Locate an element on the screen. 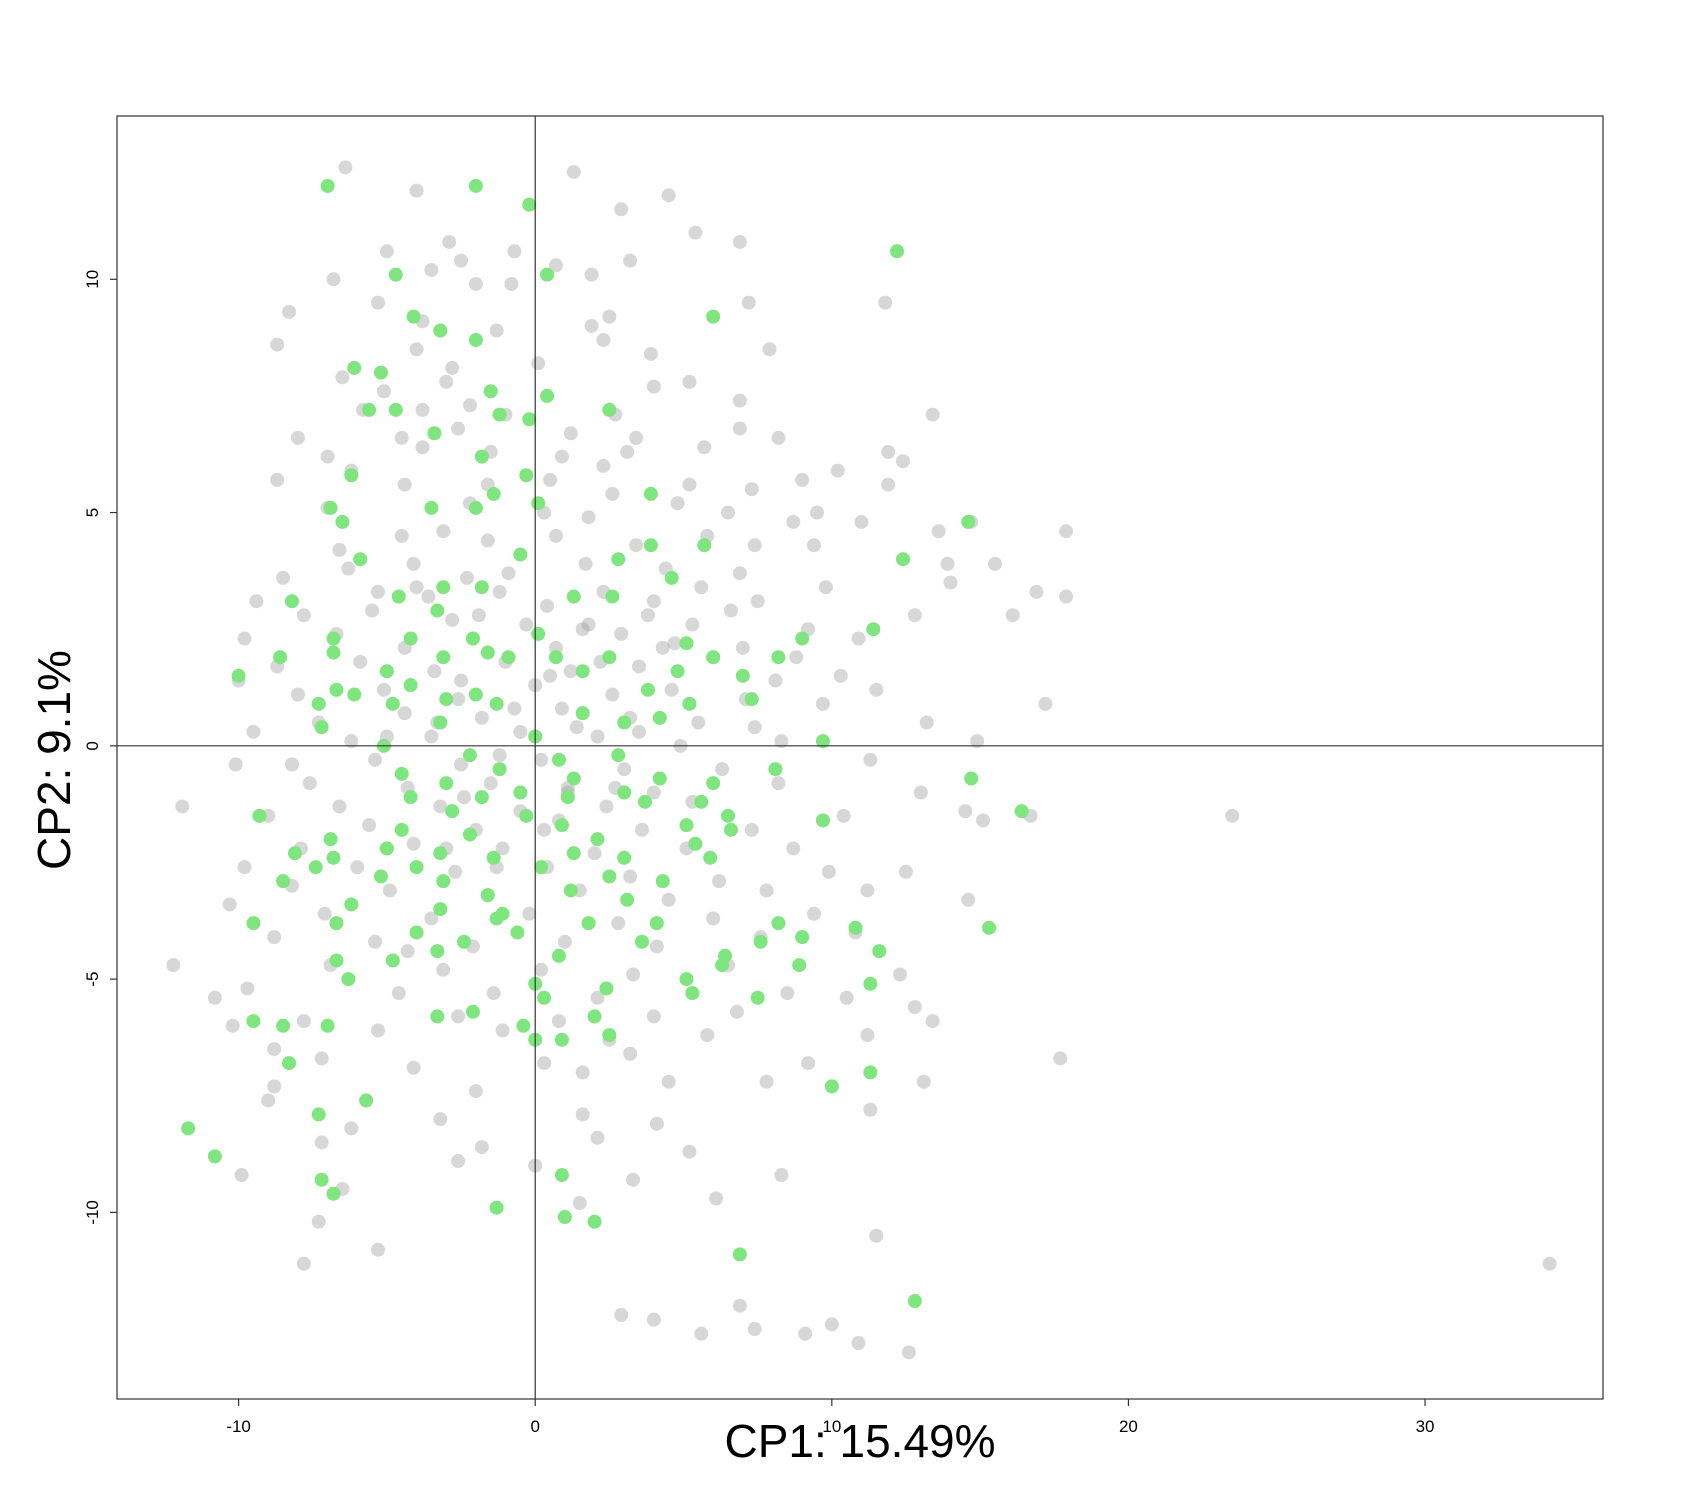  y-axis-title: CP2: 9.1% is located at coordinates (54, 760).